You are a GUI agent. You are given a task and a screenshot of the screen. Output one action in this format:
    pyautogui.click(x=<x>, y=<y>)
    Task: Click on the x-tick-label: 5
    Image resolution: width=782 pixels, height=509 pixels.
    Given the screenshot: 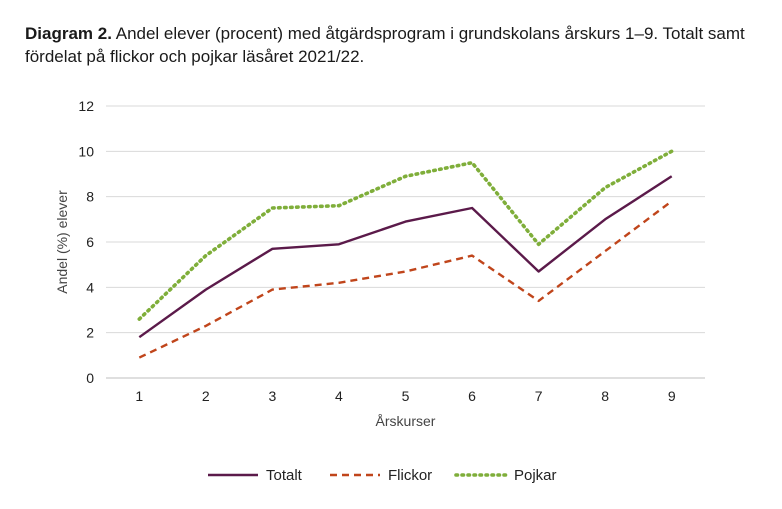 What is the action you would take?
    pyautogui.click(x=406, y=396)
    